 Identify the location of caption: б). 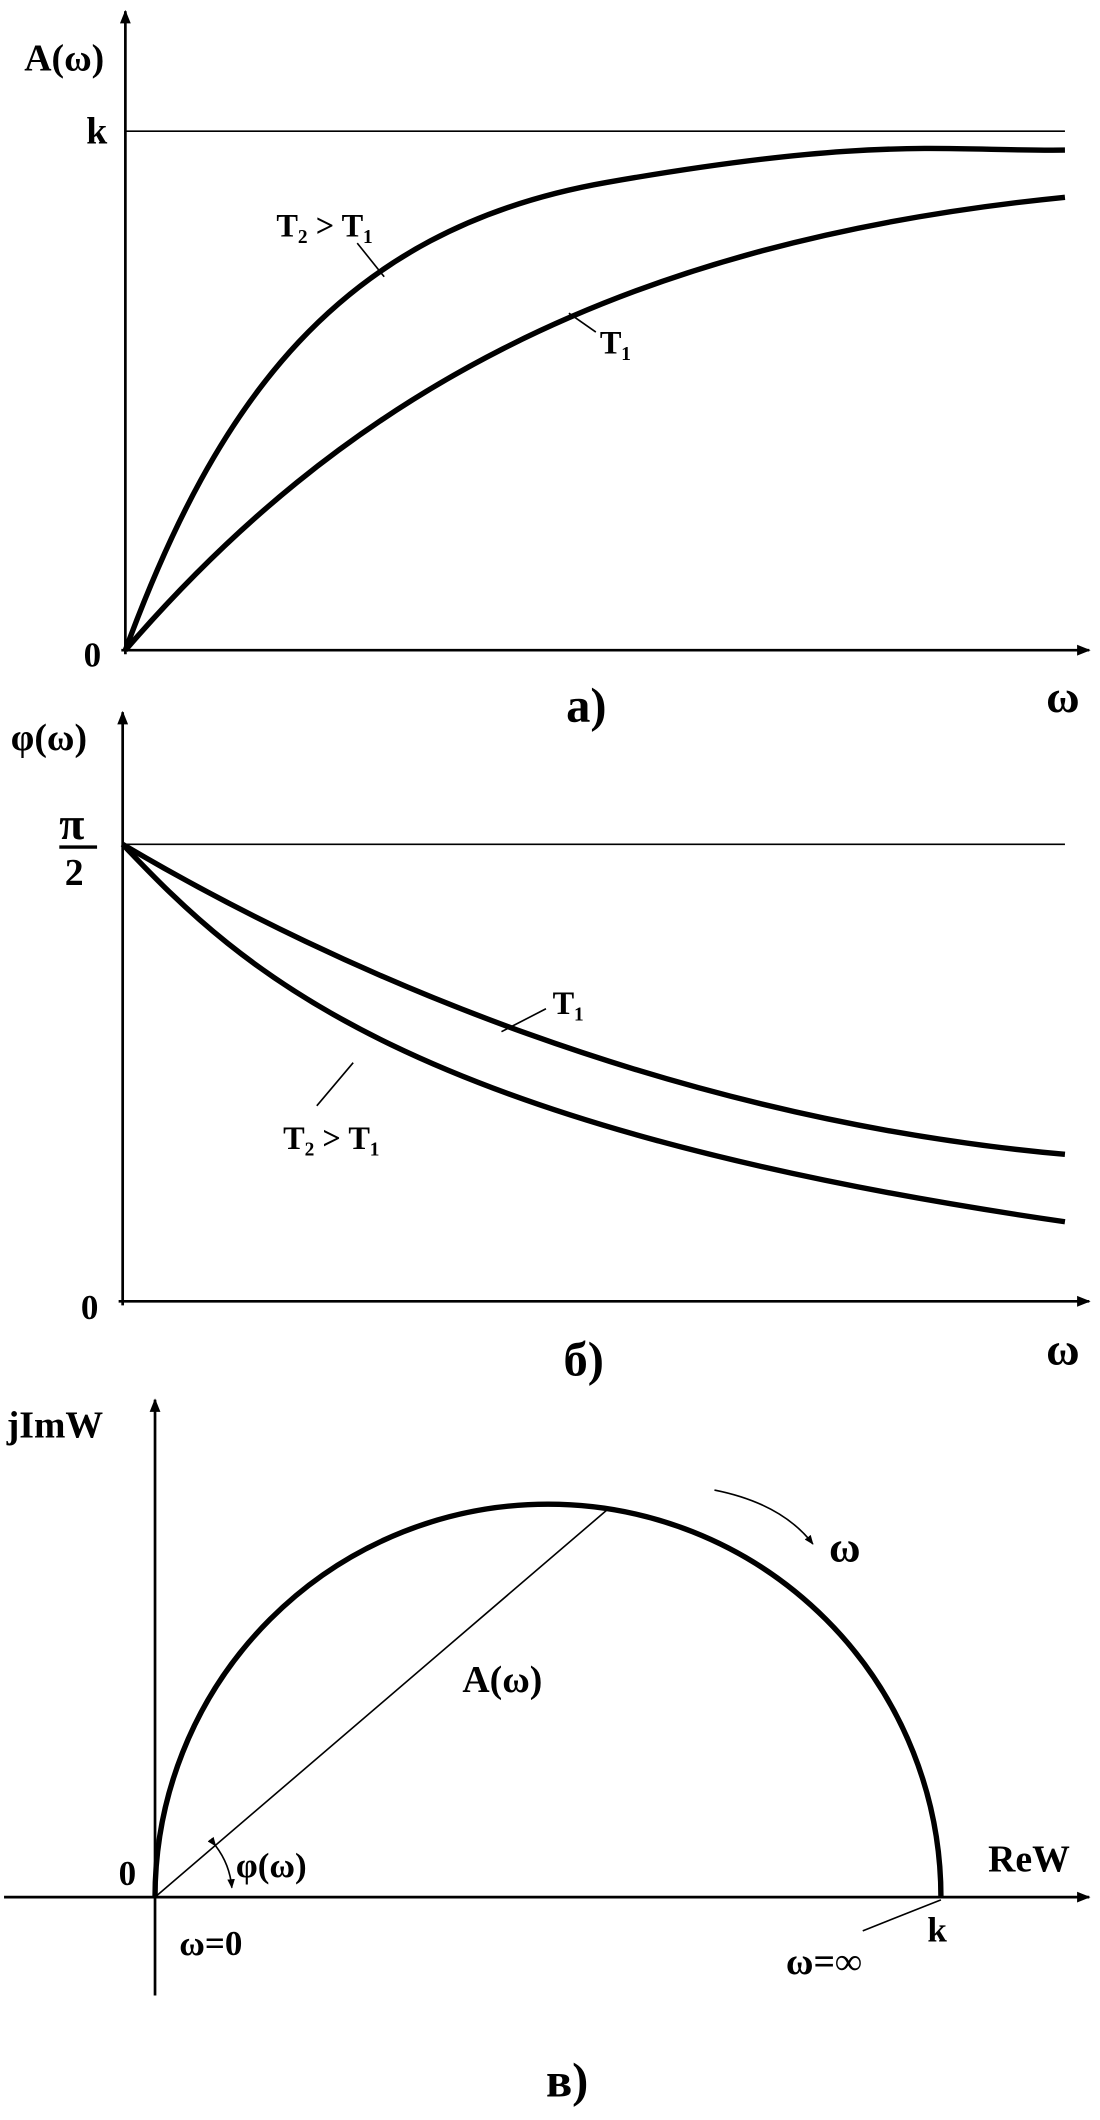
(583, 1359).